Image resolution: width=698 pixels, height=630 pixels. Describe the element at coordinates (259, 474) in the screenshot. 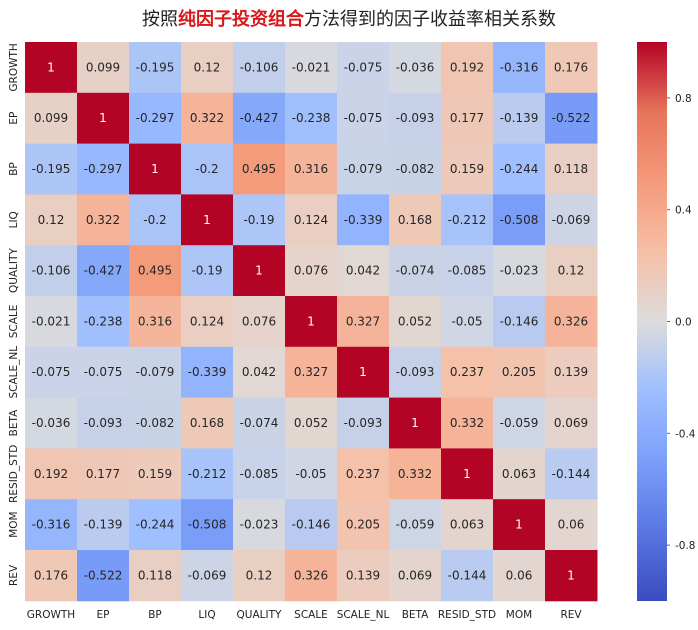

I see `heatmap-value-label: -0.085` at that location.